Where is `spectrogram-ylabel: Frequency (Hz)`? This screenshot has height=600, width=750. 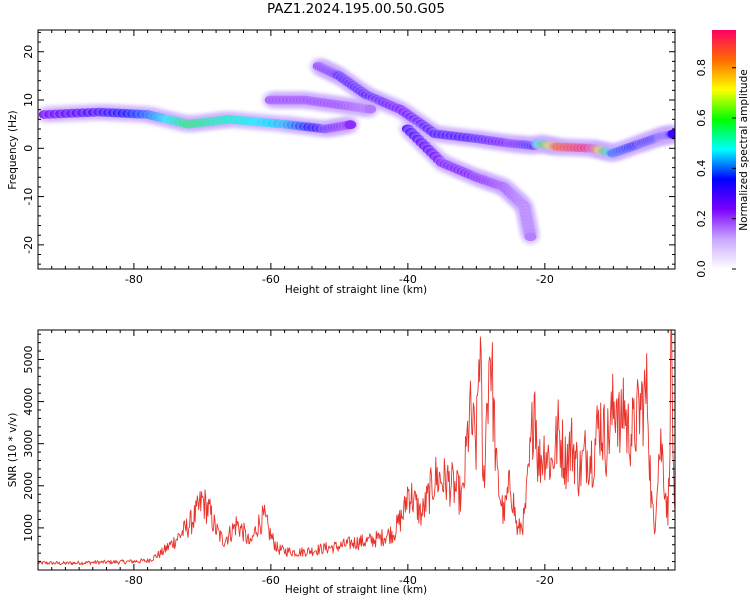
spectrogram-ylabel: Frequency (Hz) is located at coordinates (13, 149).